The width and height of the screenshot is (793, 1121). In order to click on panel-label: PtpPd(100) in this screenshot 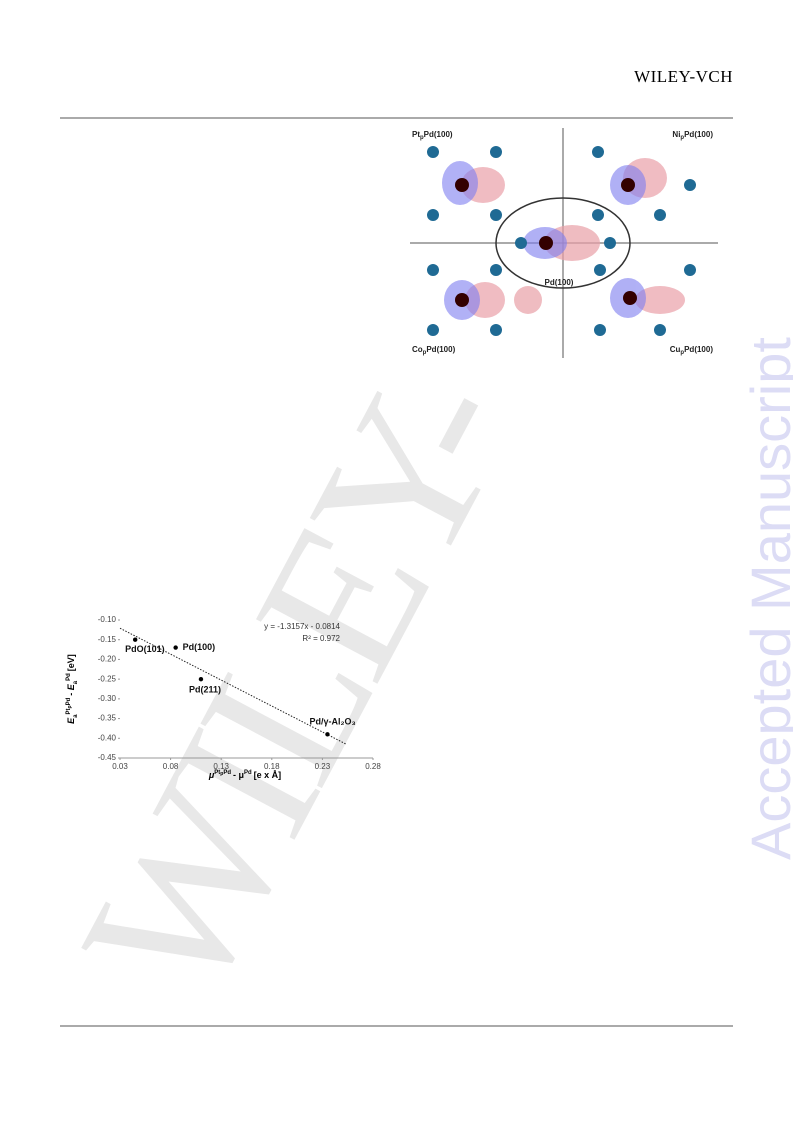, I will do `click(432, 135)`.